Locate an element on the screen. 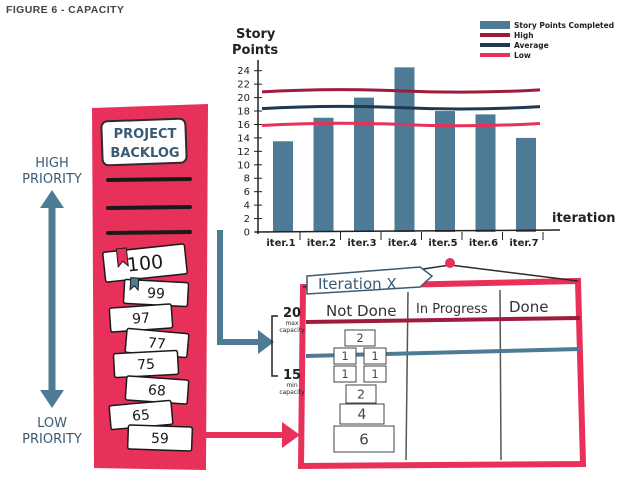  priority-arrow-up-icon is located at coordinates (52, 199).